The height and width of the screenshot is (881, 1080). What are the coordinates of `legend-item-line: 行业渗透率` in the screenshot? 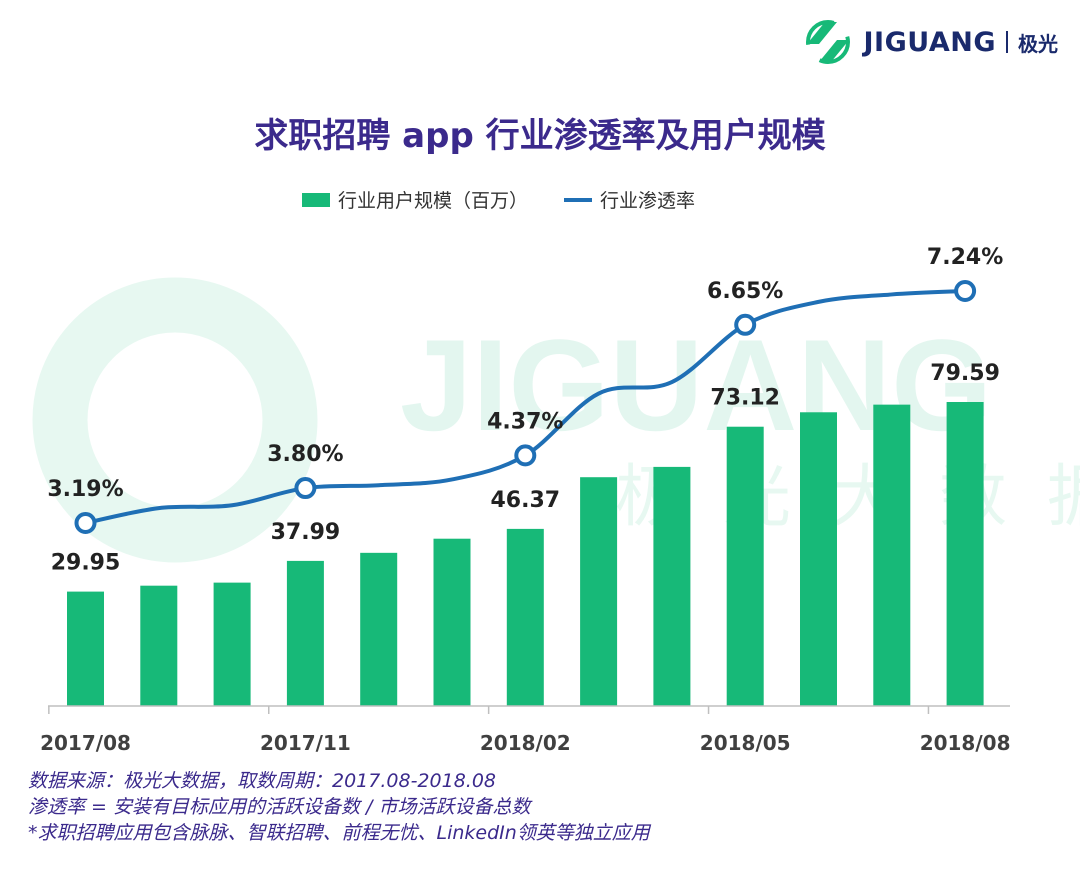 It's located at (629, 199).